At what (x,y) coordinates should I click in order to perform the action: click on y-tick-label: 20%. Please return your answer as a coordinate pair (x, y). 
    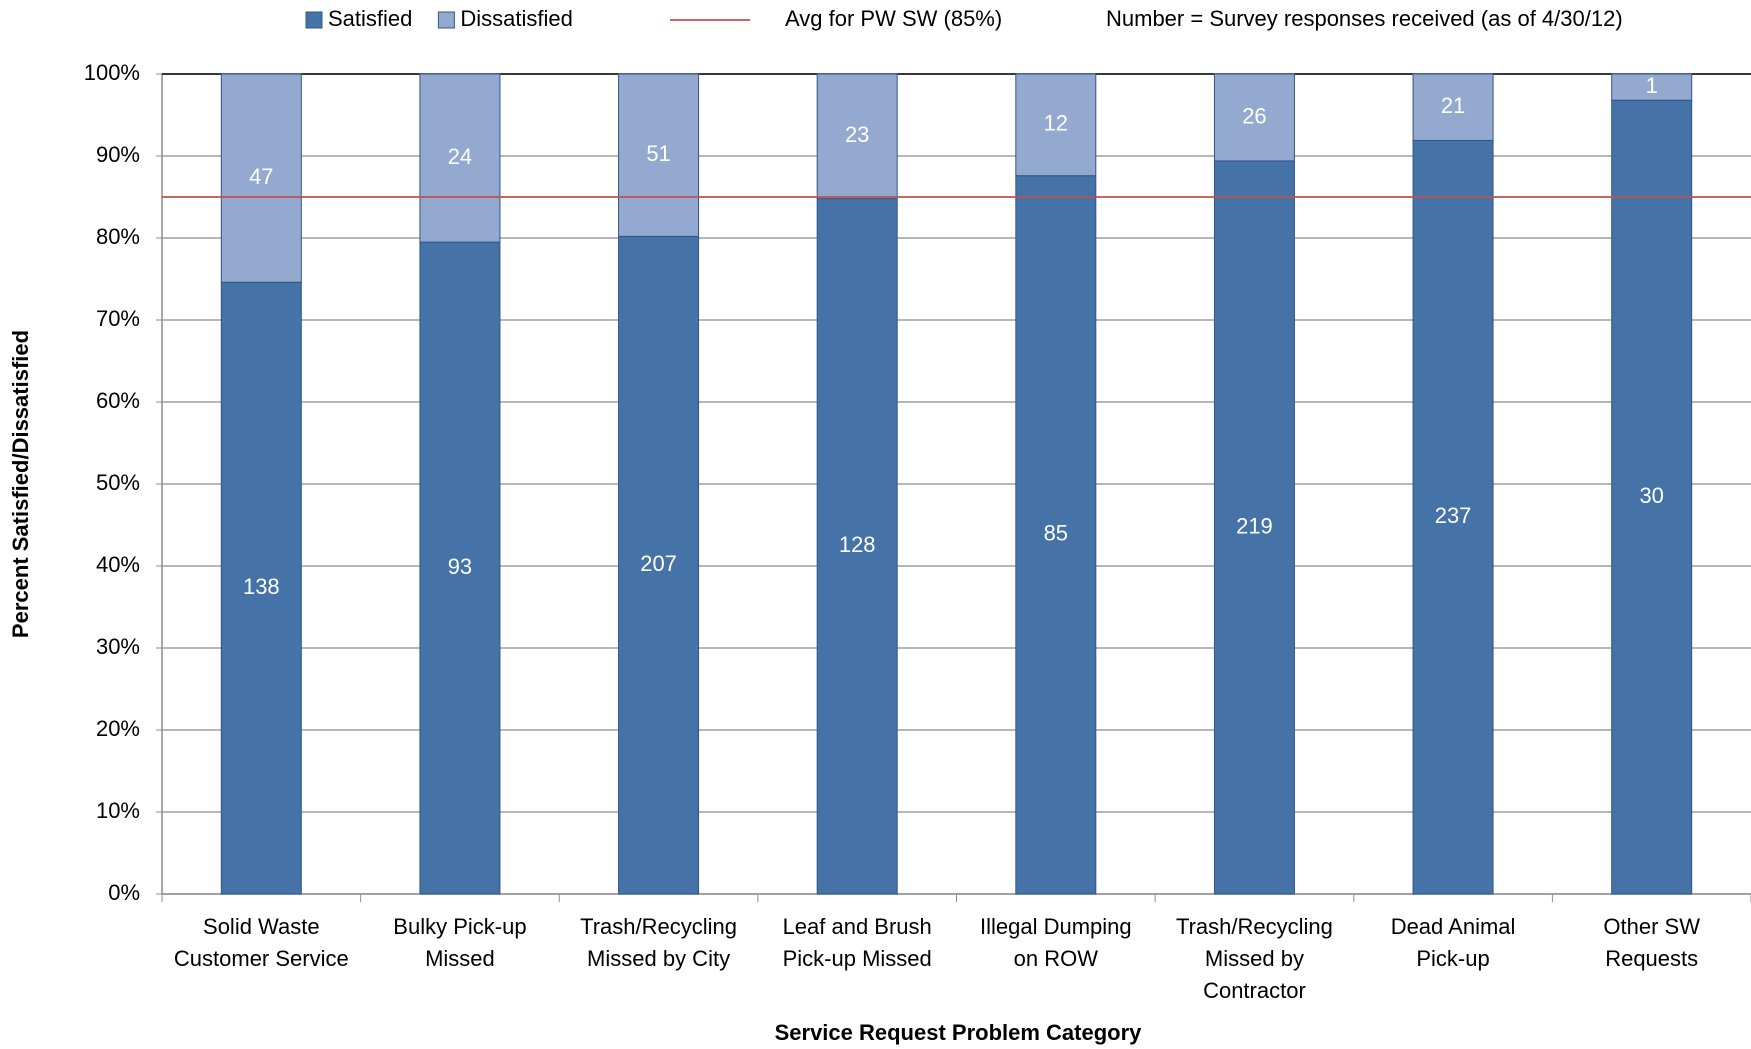
    Looking at the image, I should click on (118, 728).